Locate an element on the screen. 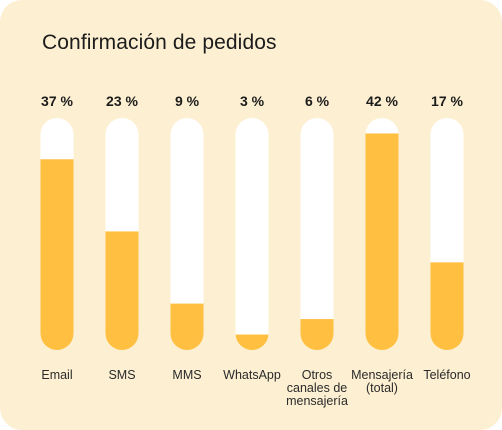 Image resolution: width=502 pixels, height=430 pixels. category-label: Otros canales de mensajería is located at coordinates (317, 388).